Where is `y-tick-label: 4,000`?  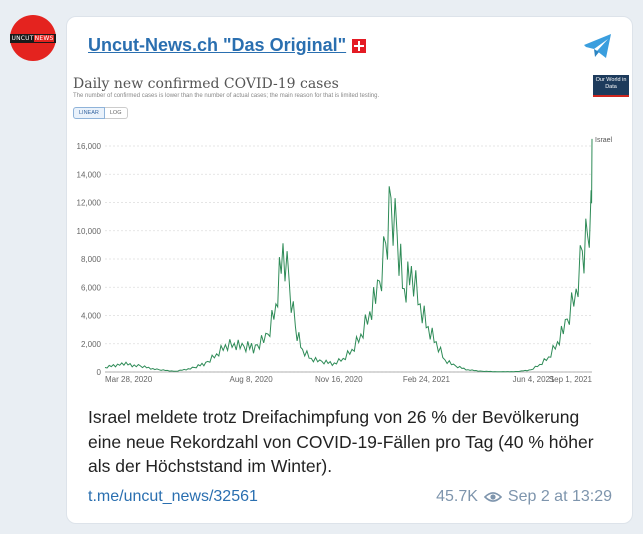
y-tick-label: 4,000 is located at coordinates (91, 316).